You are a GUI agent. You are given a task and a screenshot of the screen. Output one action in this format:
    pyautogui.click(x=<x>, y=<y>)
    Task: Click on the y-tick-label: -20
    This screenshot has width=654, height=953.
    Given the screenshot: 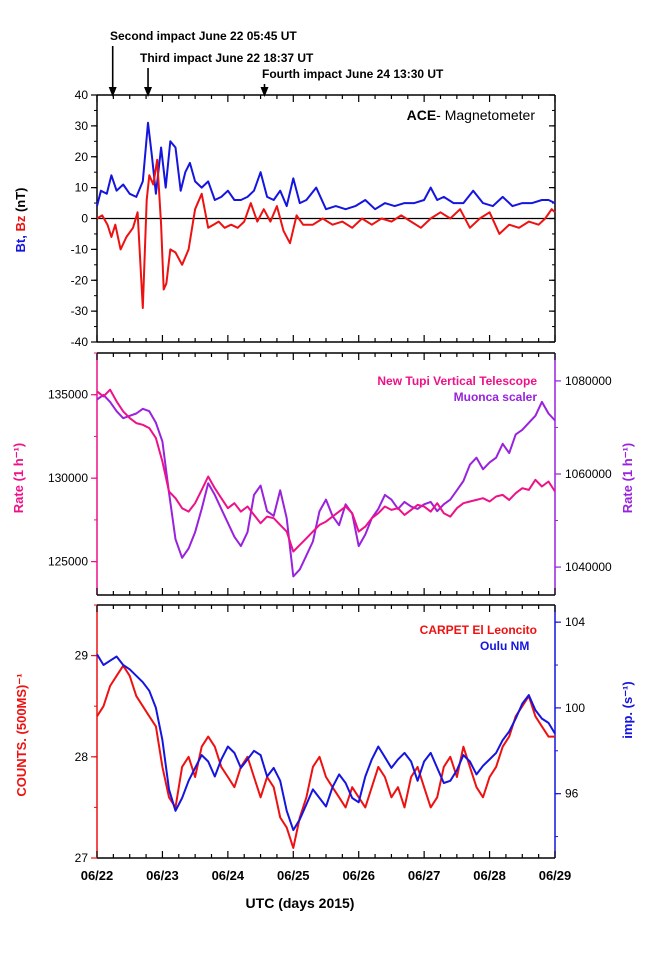 What is the action you would take?
    pyautogui.click(x=80, y=280)
    